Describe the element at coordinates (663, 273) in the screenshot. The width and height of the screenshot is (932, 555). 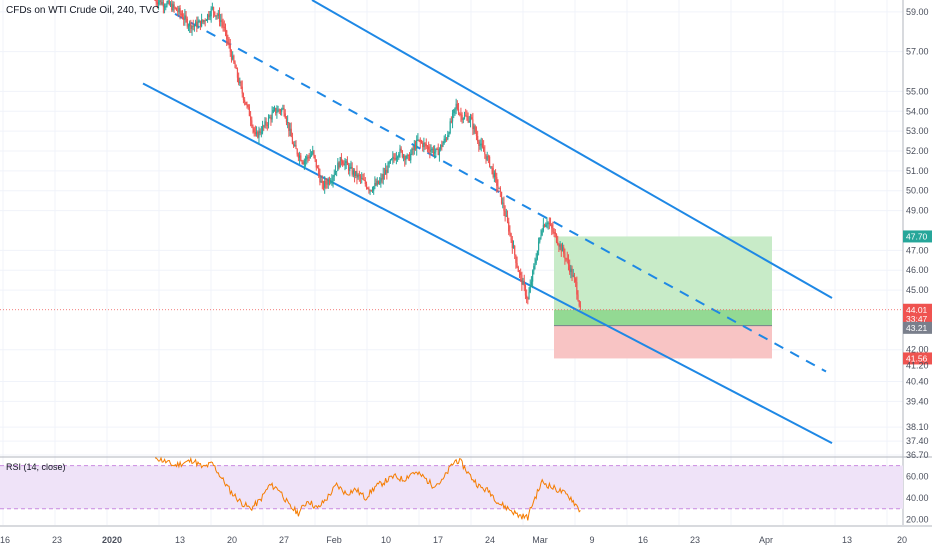
I see `target-zone` at that location.